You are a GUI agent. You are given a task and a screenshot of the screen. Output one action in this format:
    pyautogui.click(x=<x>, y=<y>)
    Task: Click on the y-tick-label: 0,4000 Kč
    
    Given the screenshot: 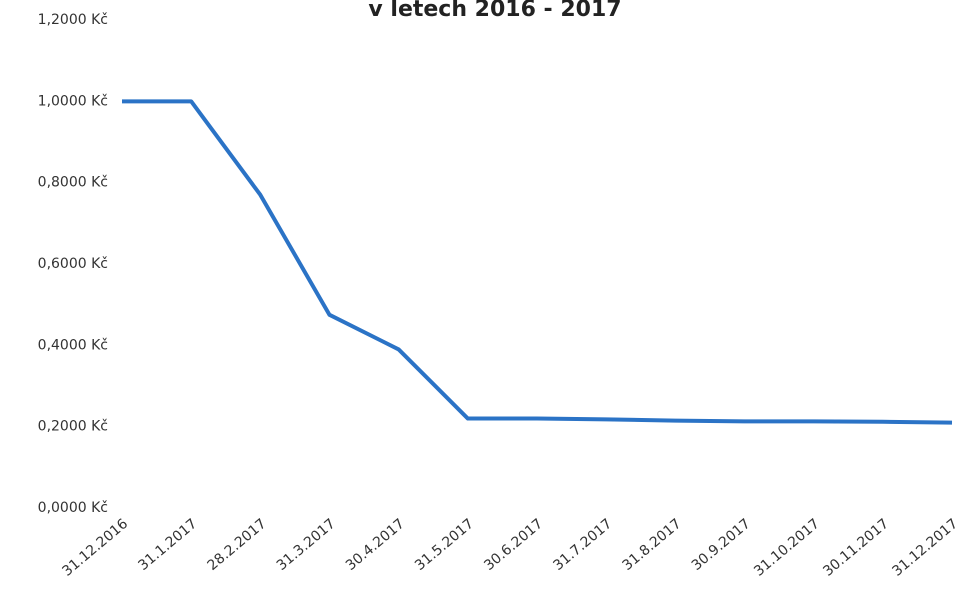 What is the action you would take?
    pyautogui.click(x=73, y=345)
    